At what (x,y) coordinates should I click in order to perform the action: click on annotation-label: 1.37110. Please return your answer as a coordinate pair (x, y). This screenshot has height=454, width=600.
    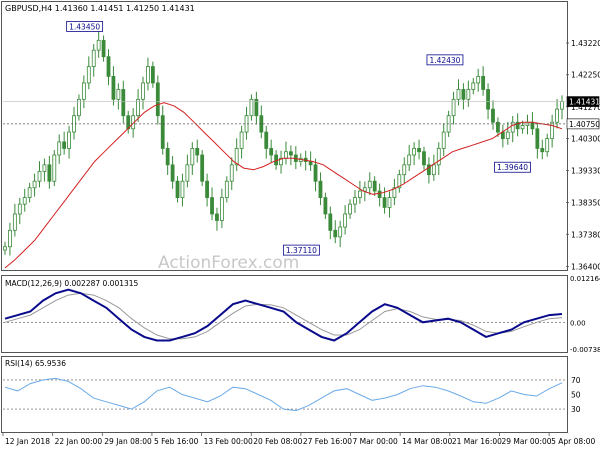
    Looking at the image, I should click on (301, 250).